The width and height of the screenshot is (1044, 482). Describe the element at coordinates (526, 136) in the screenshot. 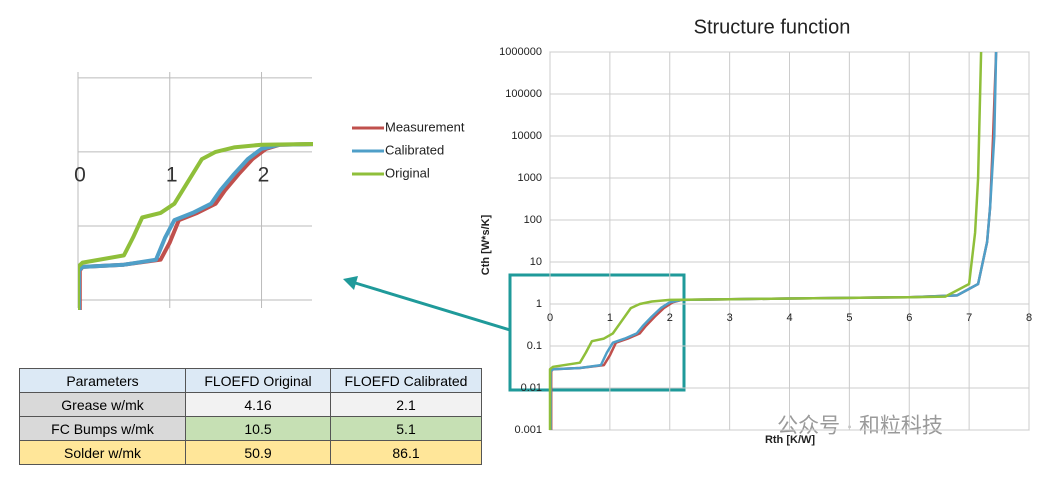

I see `y-tick-label: 10000` at that location.